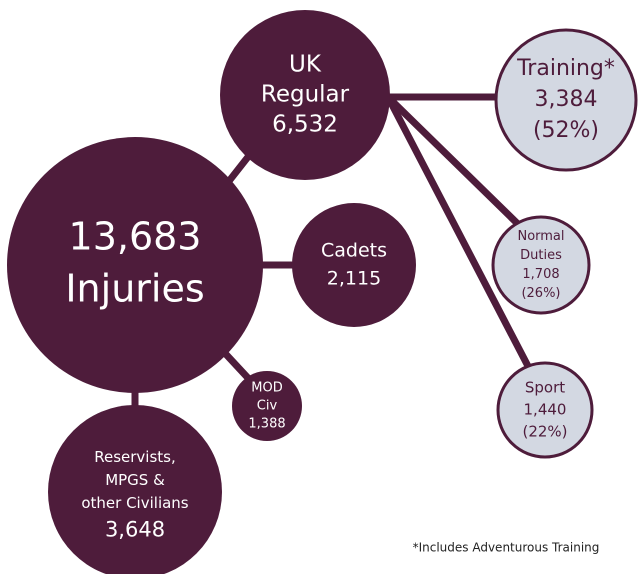 The height and width of the screenshot is (574, 639). What do you see at coordinates (135, 237) in the screenshot?
I see `node-label: 13,683` at bounding box center [135, 237].